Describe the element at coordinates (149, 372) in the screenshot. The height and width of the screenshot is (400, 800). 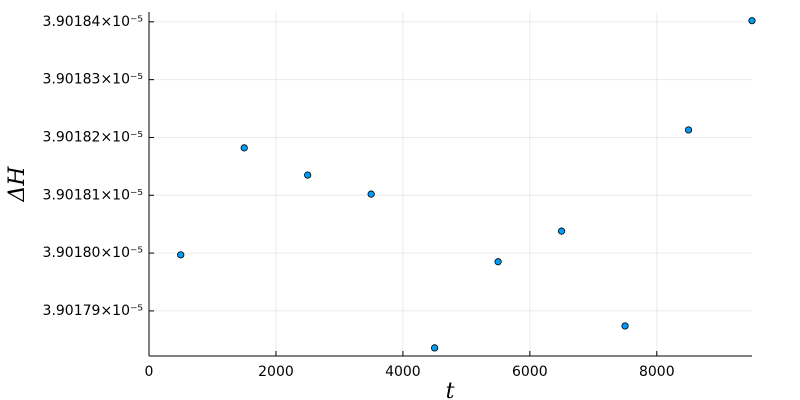
I see `x-tick-label: 0` at that location.